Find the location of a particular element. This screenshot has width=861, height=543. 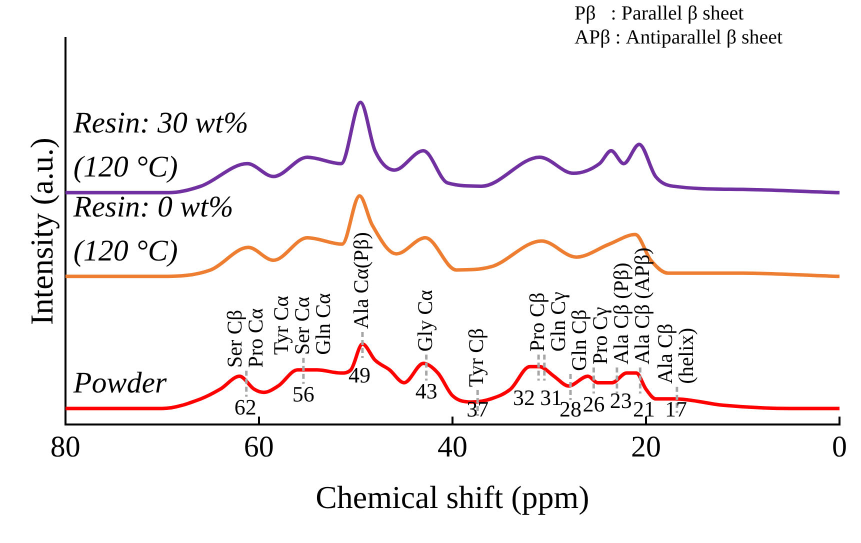

annotation: Ala Cα(Pβ) is located at coordinates (360, 281).